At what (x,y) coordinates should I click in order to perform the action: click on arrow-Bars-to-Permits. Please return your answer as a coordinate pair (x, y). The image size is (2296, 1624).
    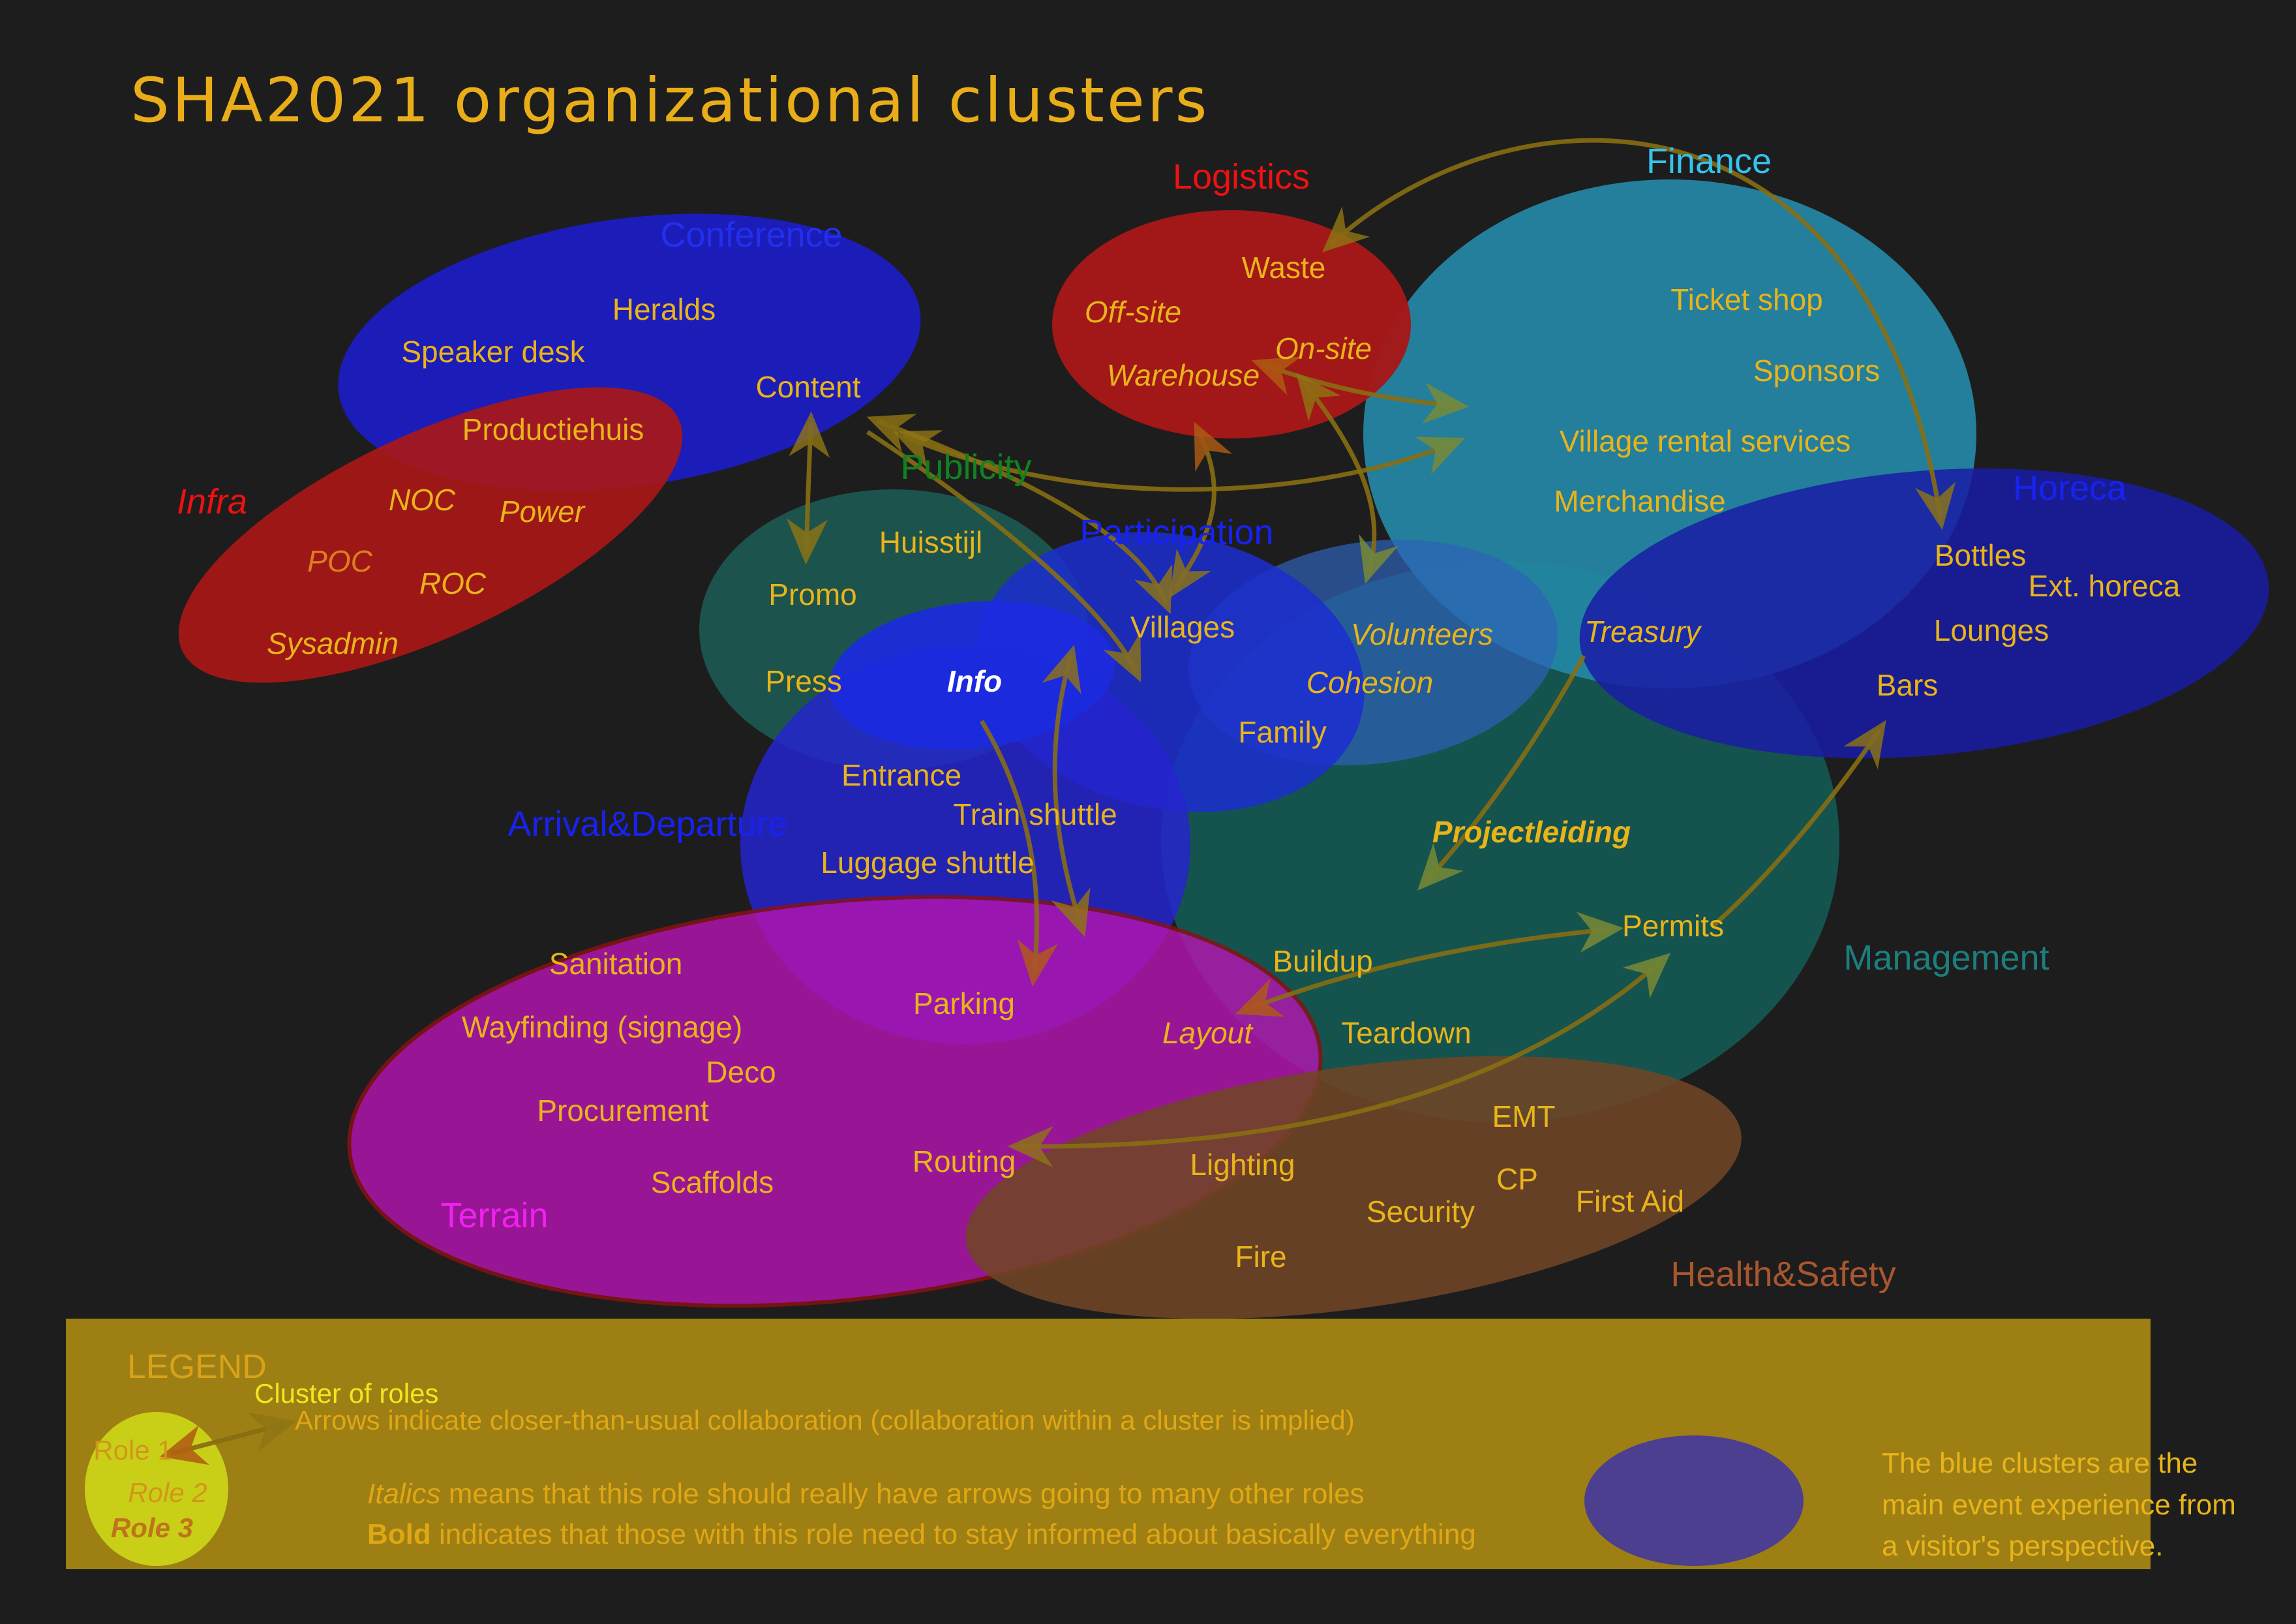
    Looking at the image, I should click on (1798, 824).